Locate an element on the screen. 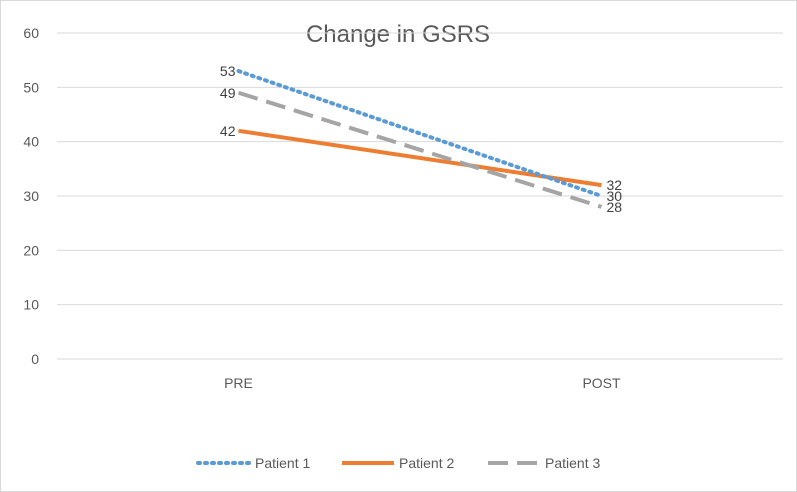 Image resolution: width=797 pixels, height=492 pixels. data-label: 49 is located at coordinates (228, 93).